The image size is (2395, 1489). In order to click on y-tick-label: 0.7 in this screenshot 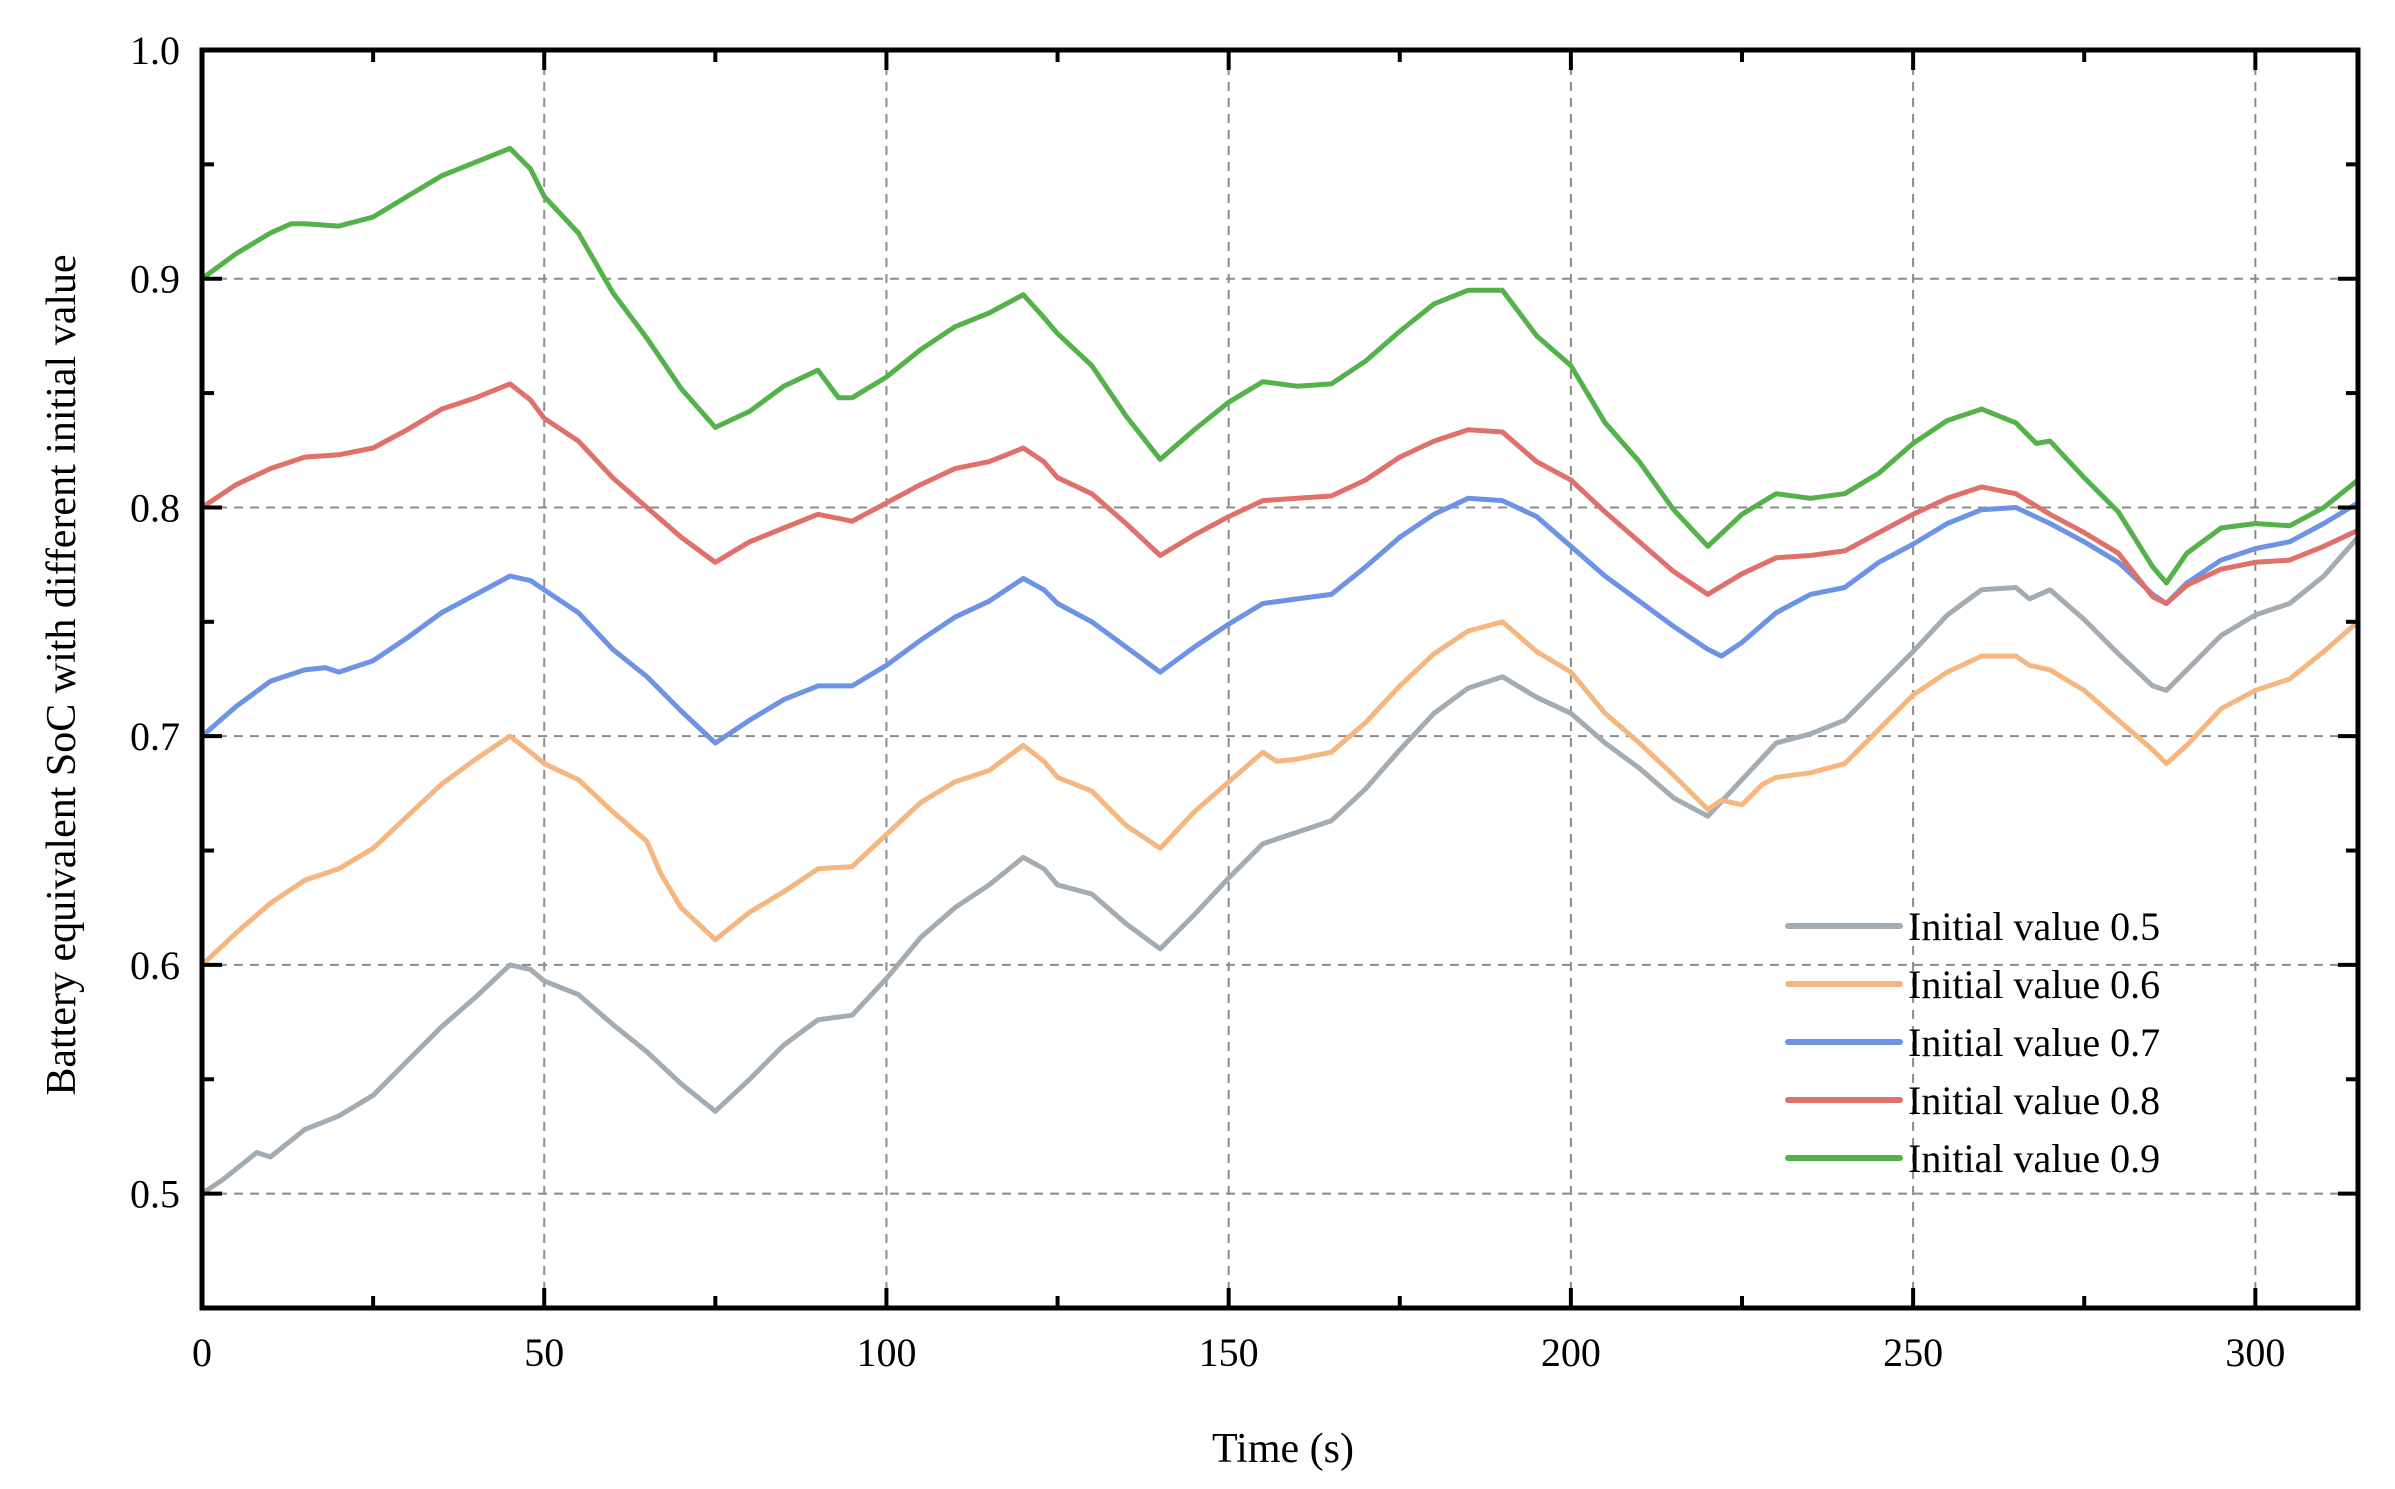, I will do `click(155, 736)`.